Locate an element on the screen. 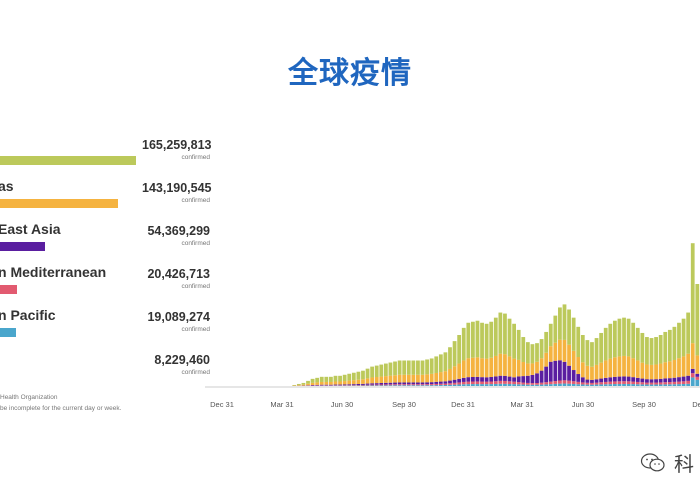 Image resolution: width=700 pixels, height=500 pixels. region-name: n Mediterranean is located at coordinates (53, 272).